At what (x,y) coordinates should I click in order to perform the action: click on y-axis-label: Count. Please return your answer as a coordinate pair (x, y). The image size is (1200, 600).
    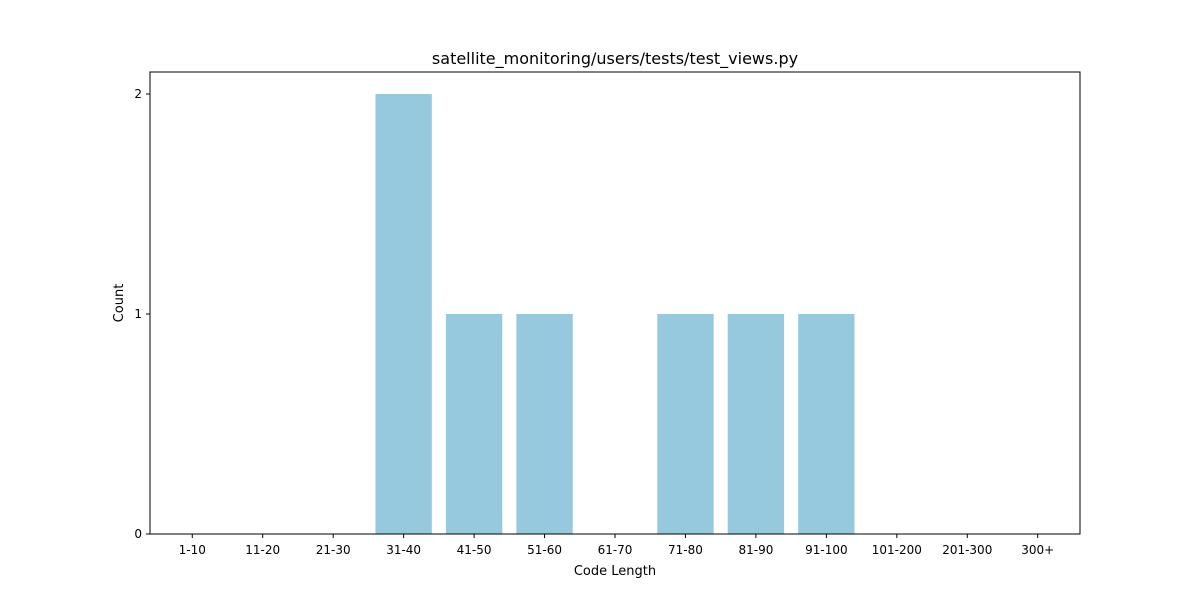
    Looking at the image, I should click on (119, 303).